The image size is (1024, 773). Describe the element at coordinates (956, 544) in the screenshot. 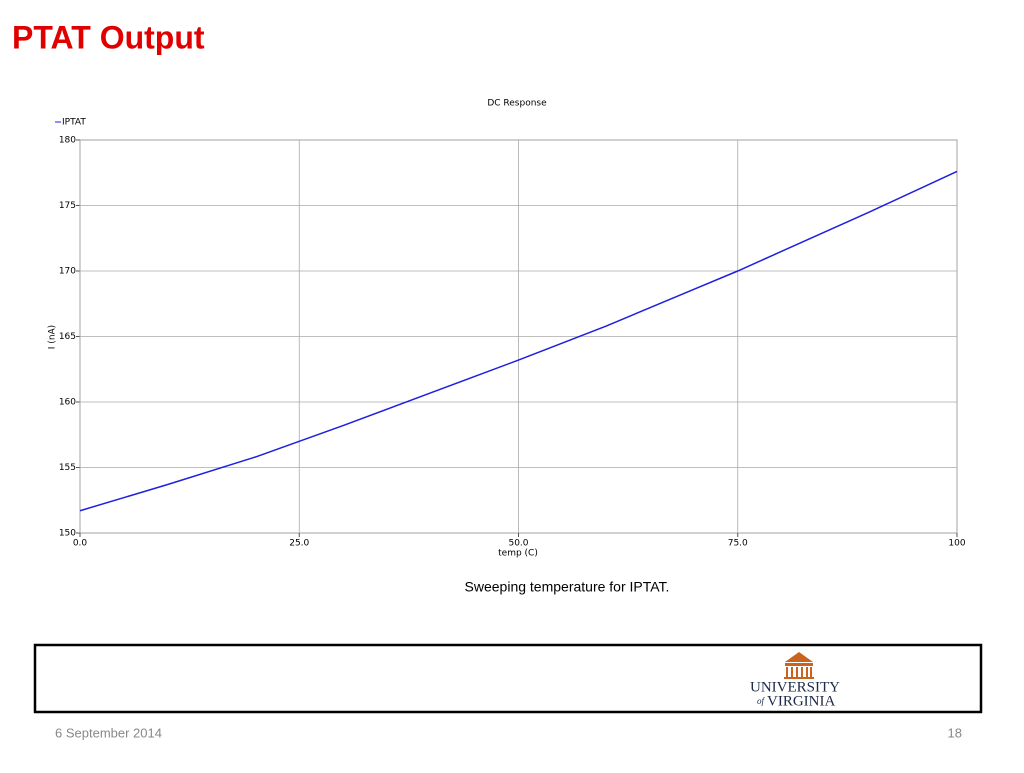

I see `x-tick-label: 100` at that location.